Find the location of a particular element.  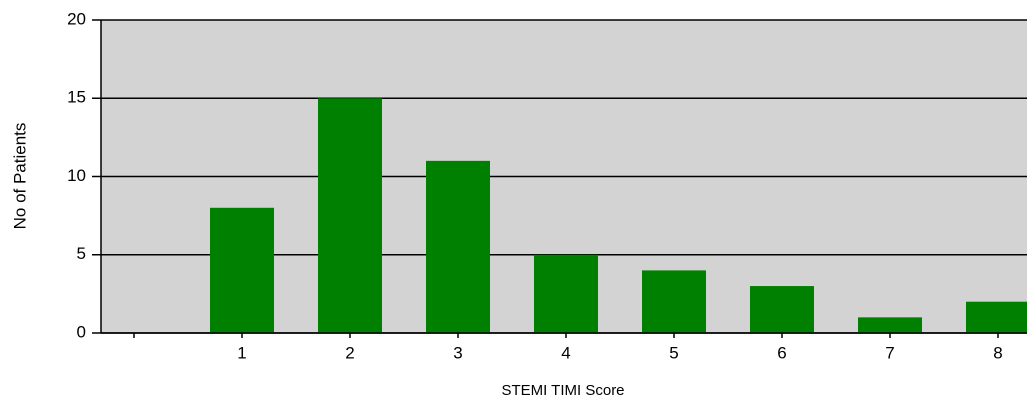

y-tick-label: 10 is located at coordinates (76, 175).